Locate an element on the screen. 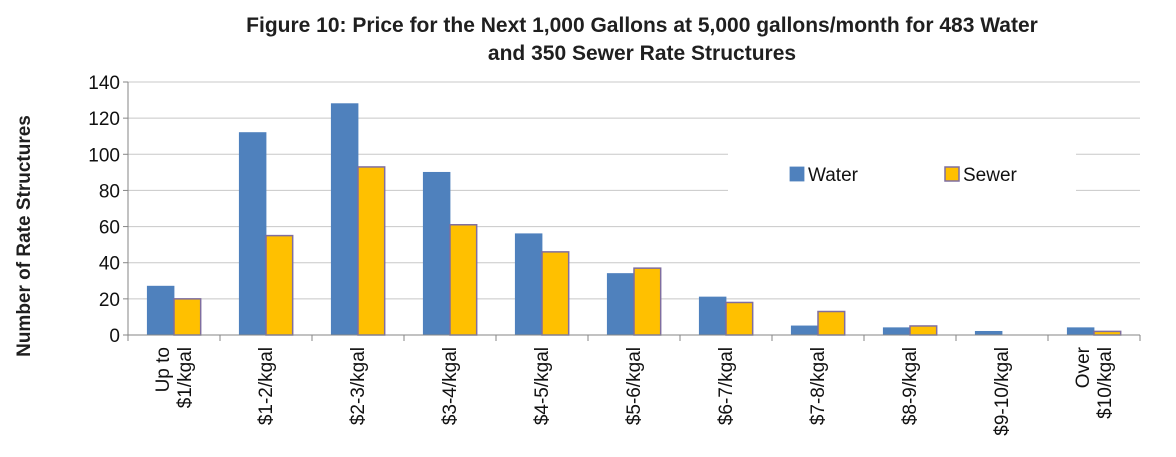 This screenshot has height=457, width=1176. y-tick-label: 100 is located at coordinates (104, 155).